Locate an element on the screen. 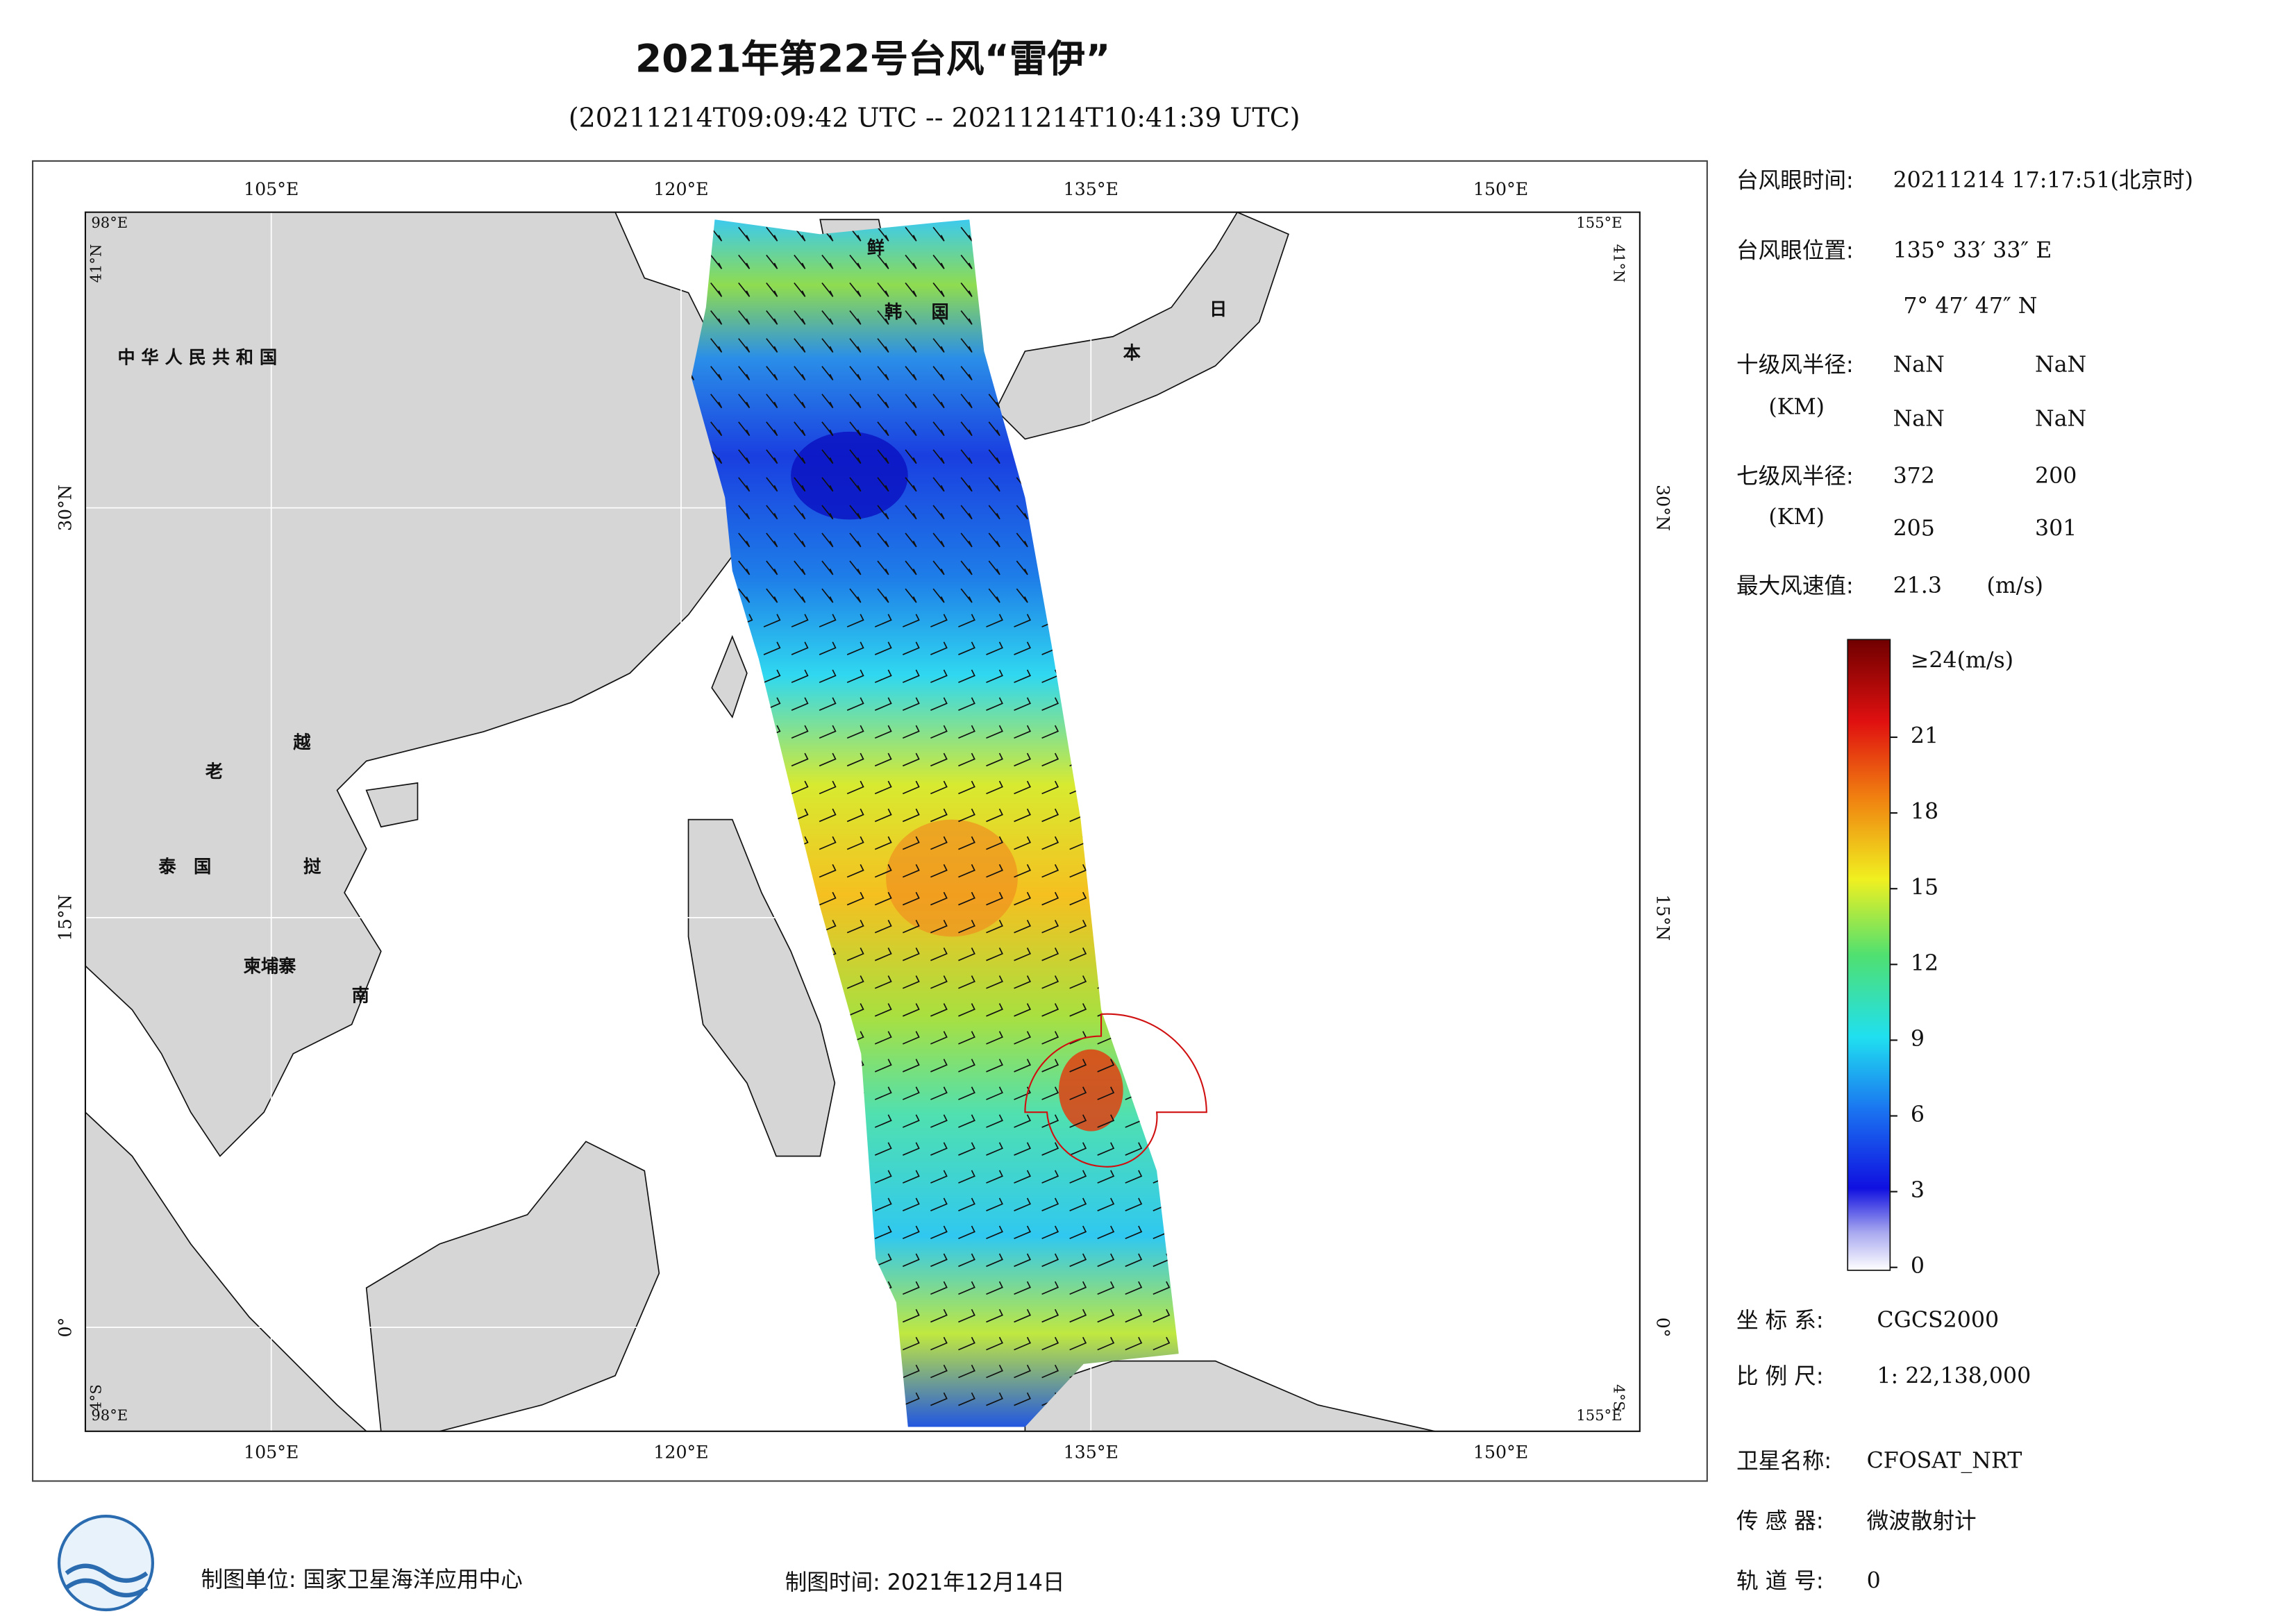 The width and height of the screenshot is (2296, 1623). place-label: 越 is located at coordinates (302, 742).